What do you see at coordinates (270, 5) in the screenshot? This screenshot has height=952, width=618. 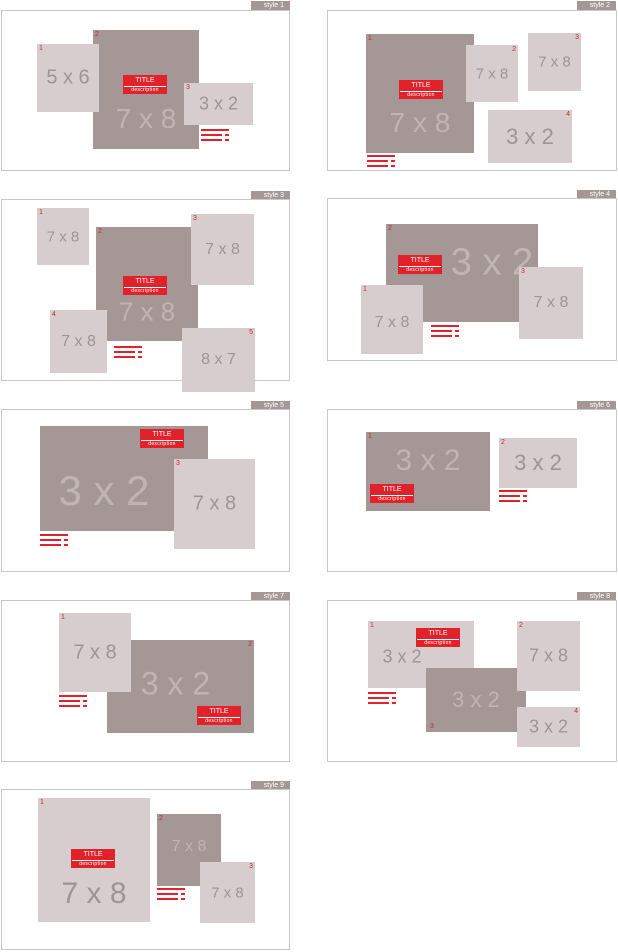 I see `style-label: style 1` at bounding box center [270, 5].